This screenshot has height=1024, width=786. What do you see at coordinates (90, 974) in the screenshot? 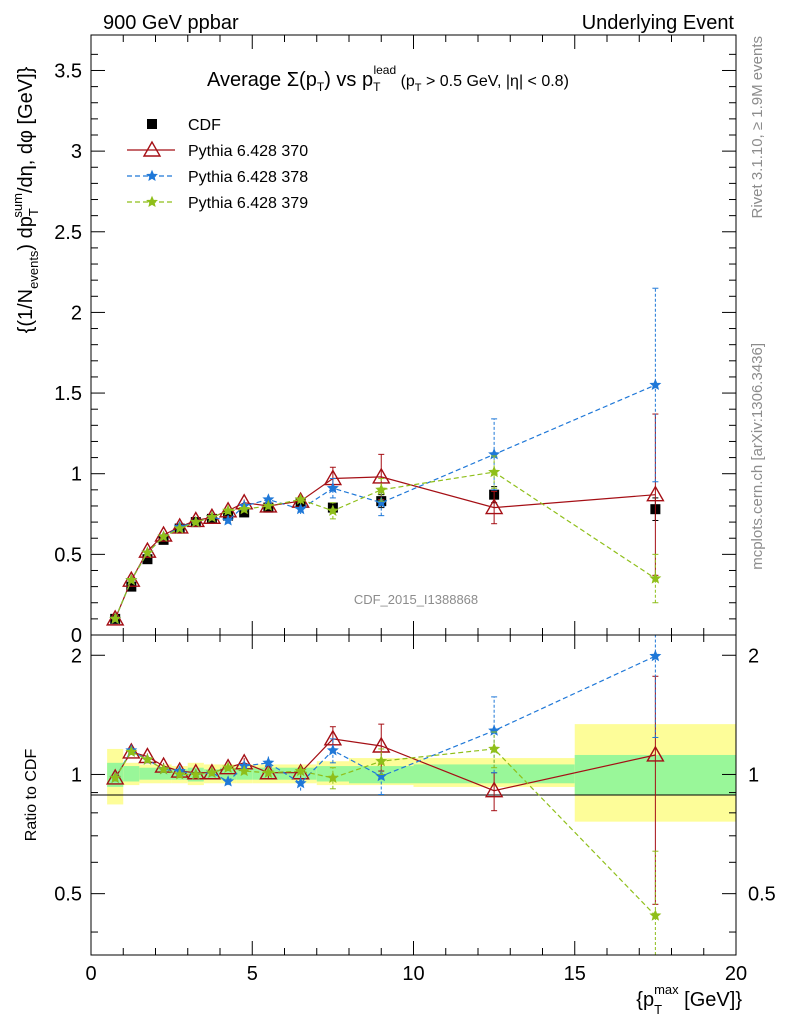
I see `x-tick-label: 0` at bounding box center [90, 974].